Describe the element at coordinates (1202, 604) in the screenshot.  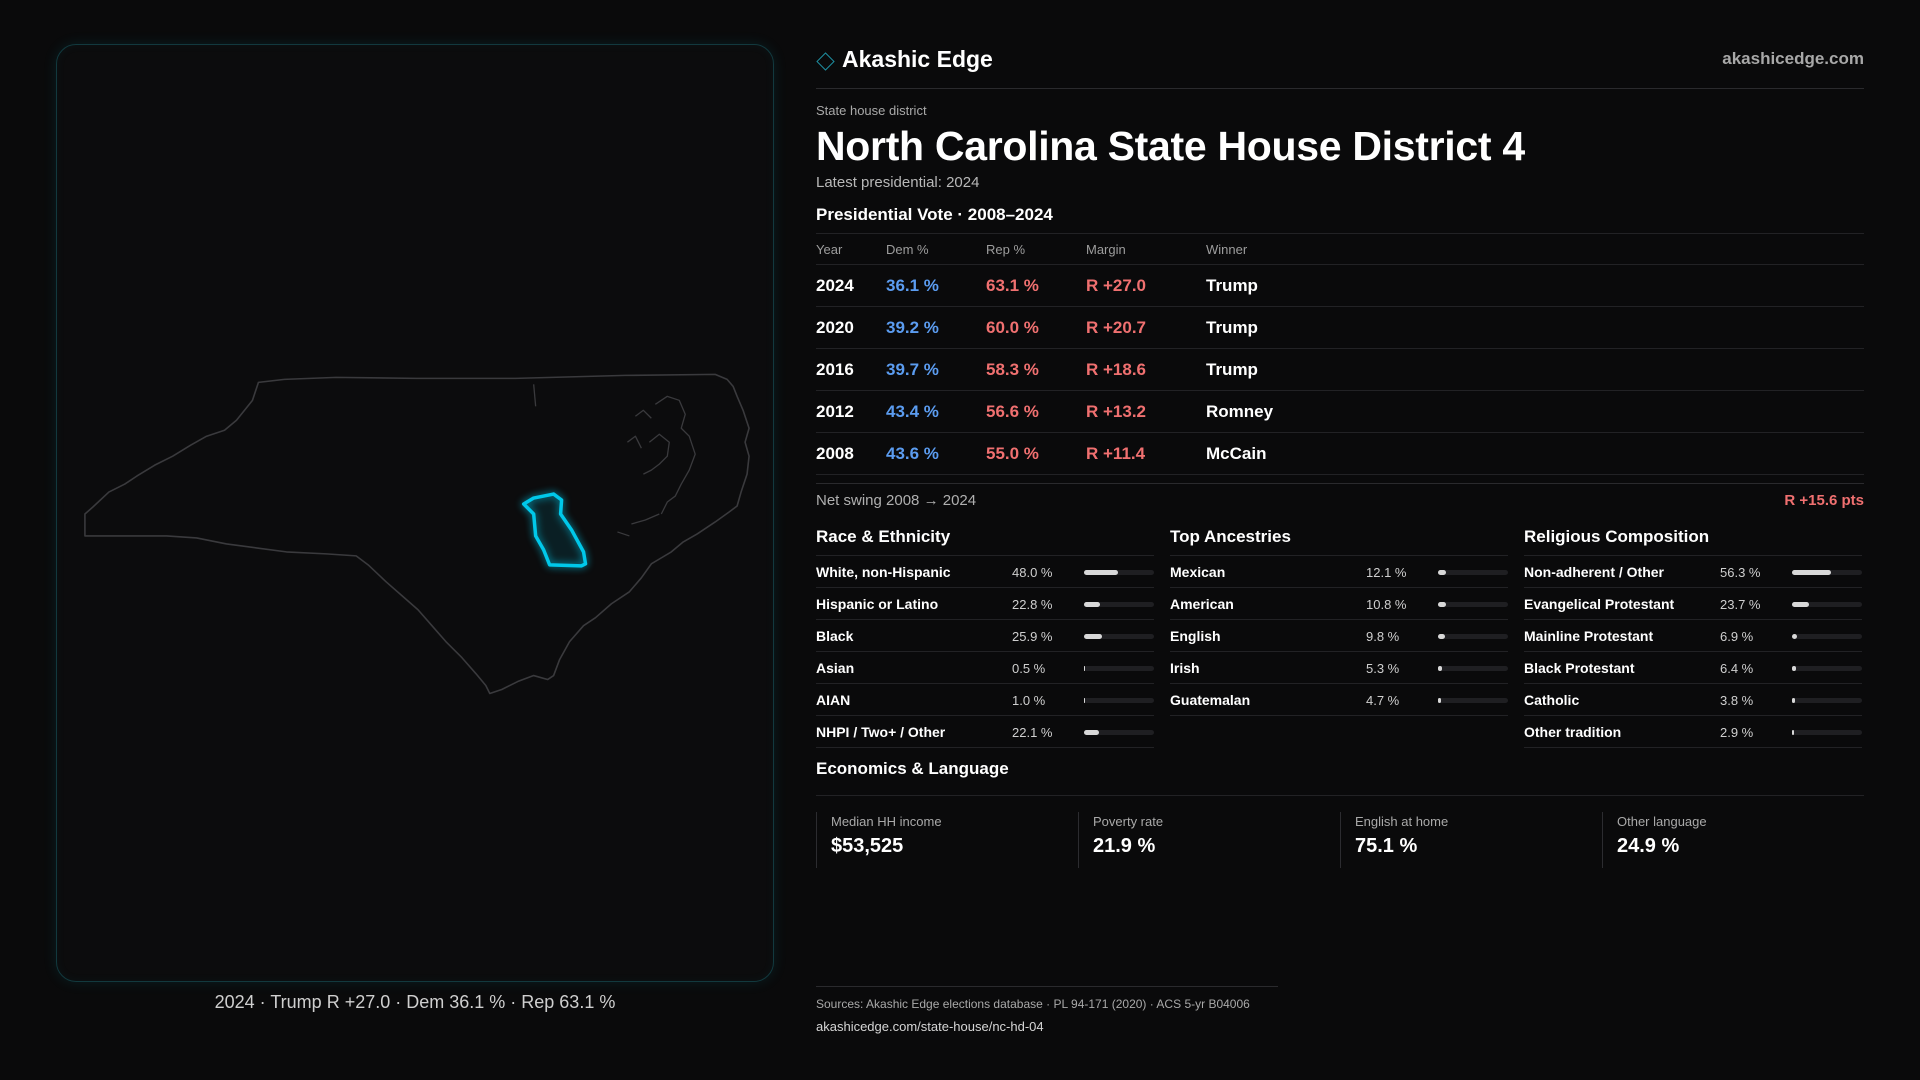
I see `item-label: American` at that location.